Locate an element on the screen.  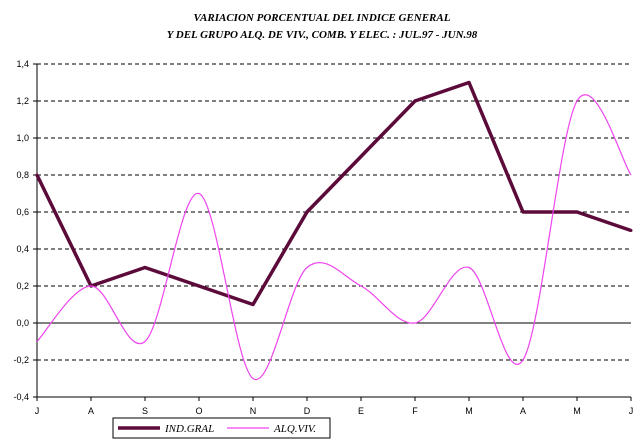
legend: IND.GRAL ALQ.VIV. is located at coordinates (221, 428).